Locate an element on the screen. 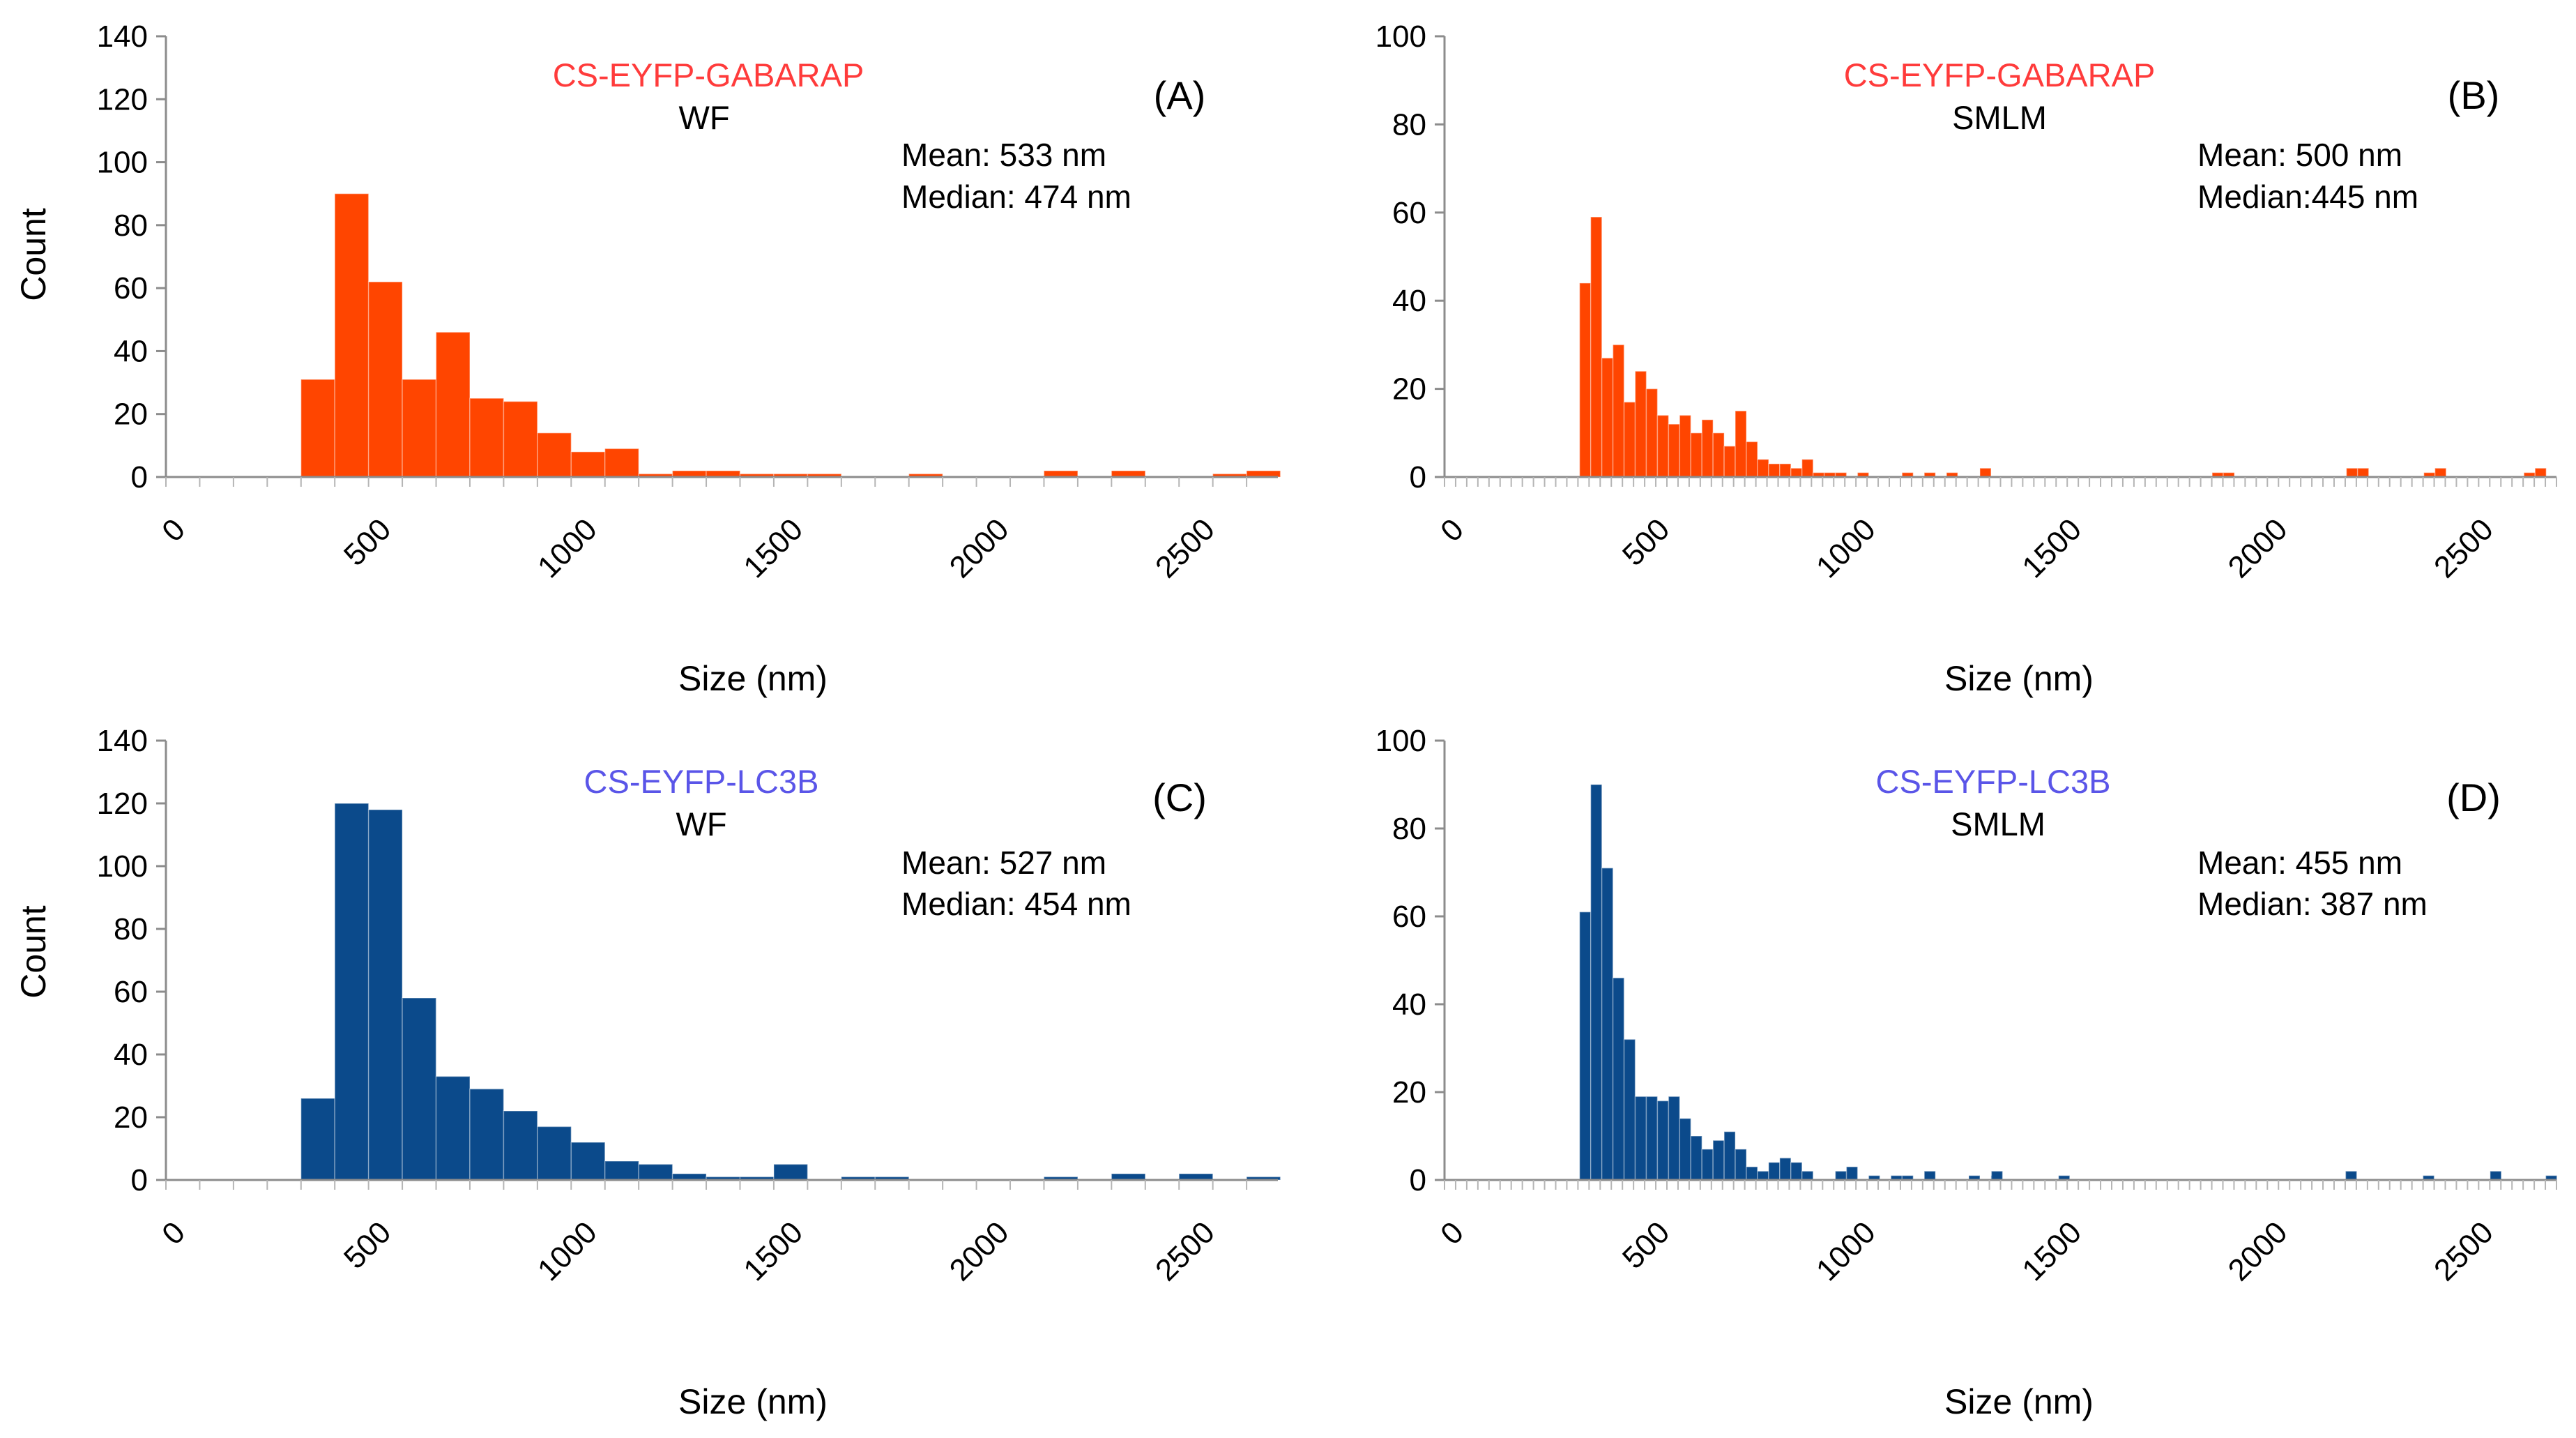 The image size is (2576, 1438). panel-b-ytick-label: 100 is located at coordinates (1400, 37).